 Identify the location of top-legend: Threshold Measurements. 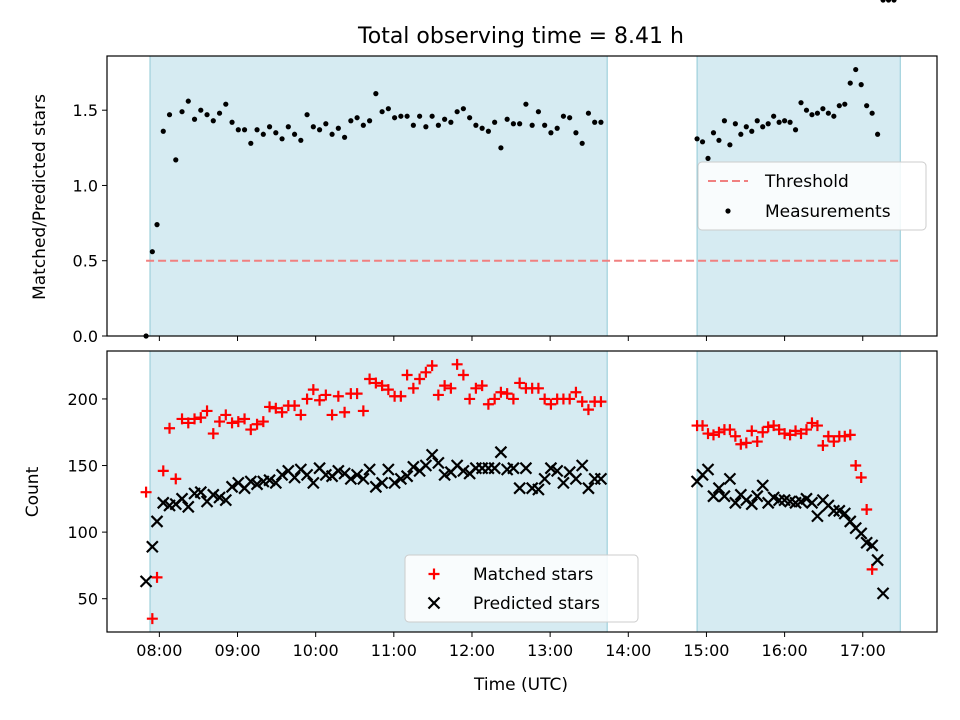
(812, 196).